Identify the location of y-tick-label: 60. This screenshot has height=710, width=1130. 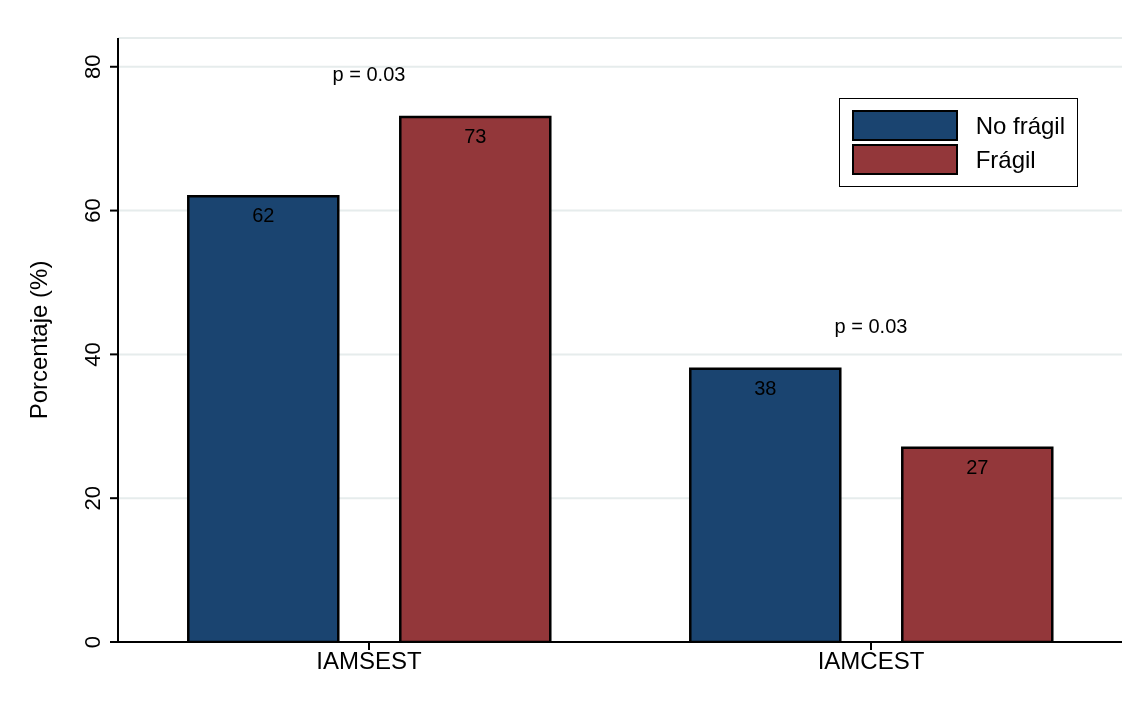
(92, 210).